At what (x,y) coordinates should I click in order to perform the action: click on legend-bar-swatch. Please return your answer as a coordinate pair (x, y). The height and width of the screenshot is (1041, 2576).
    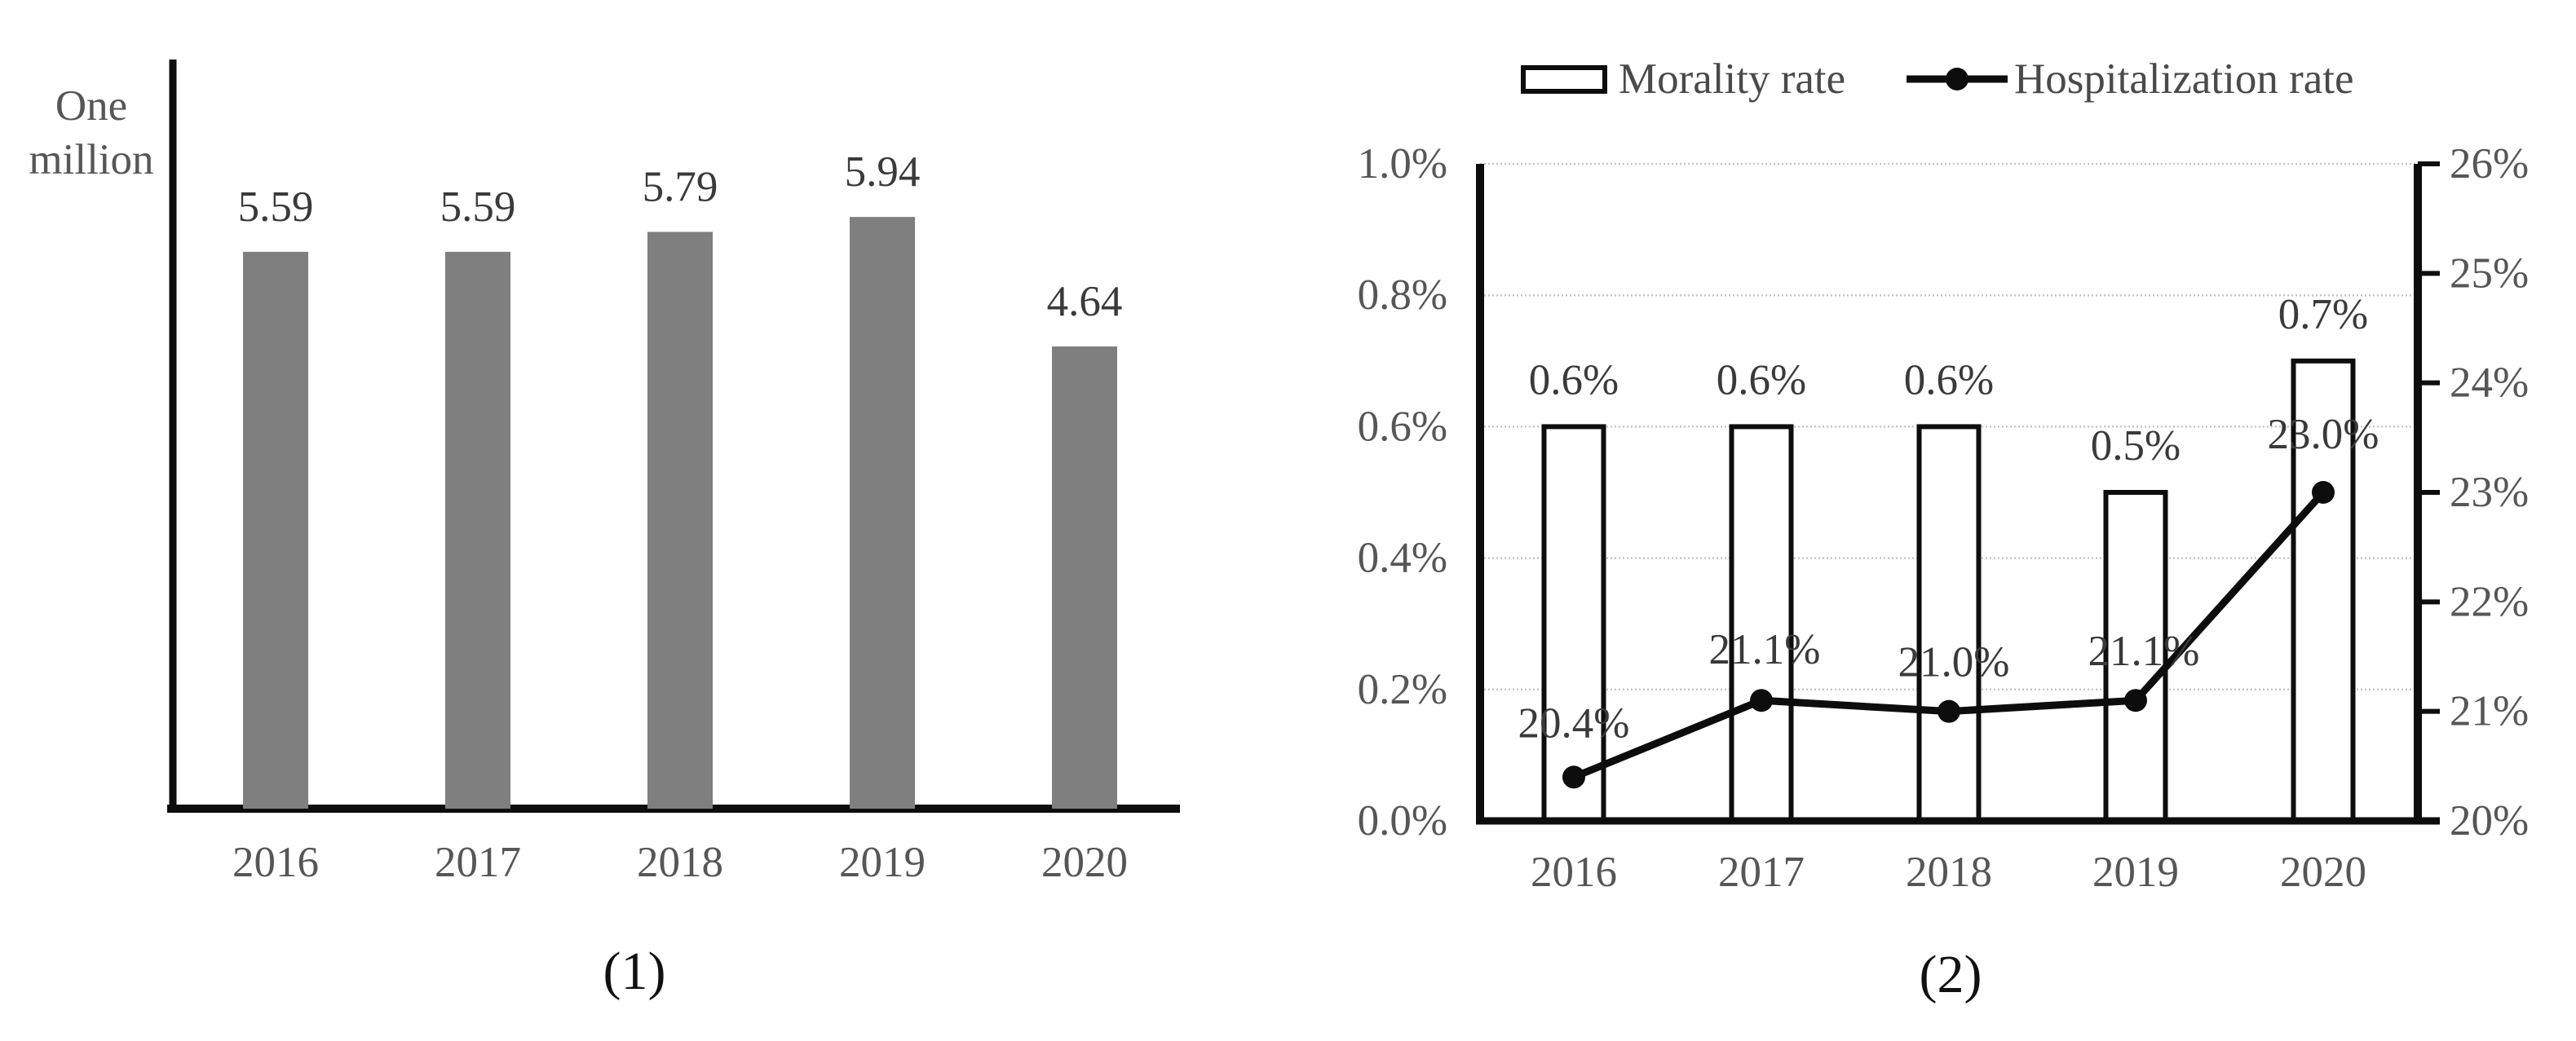
    Looking at the image, I should click on (1564, 80).